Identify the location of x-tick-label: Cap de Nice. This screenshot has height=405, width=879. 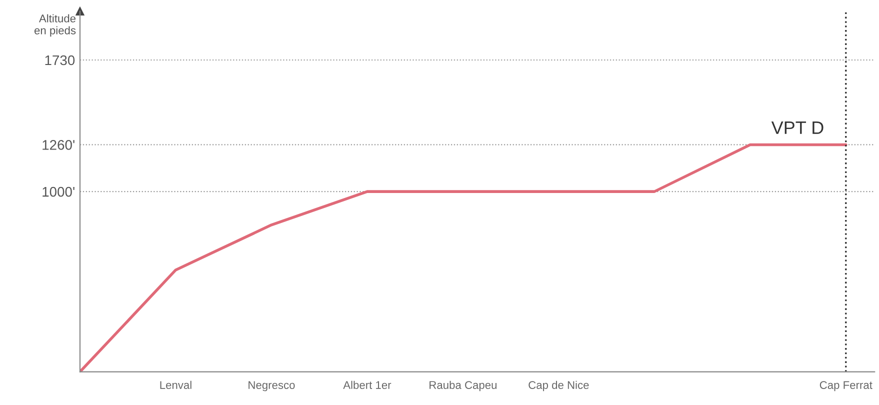
(558, 386).